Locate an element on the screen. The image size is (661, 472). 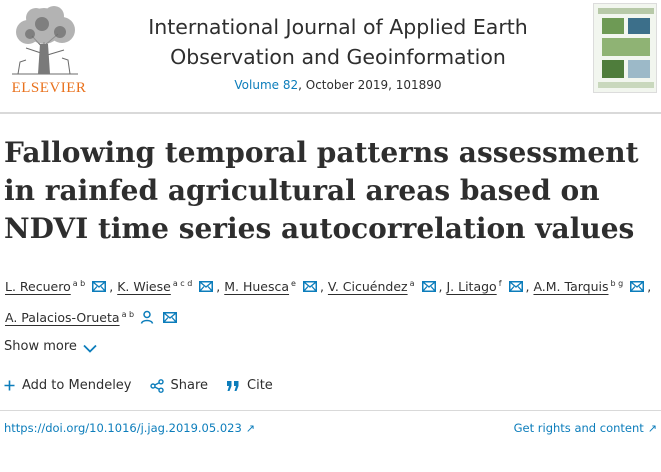
publisher-name: ELSEVIER is located at coordinates (49, 88).